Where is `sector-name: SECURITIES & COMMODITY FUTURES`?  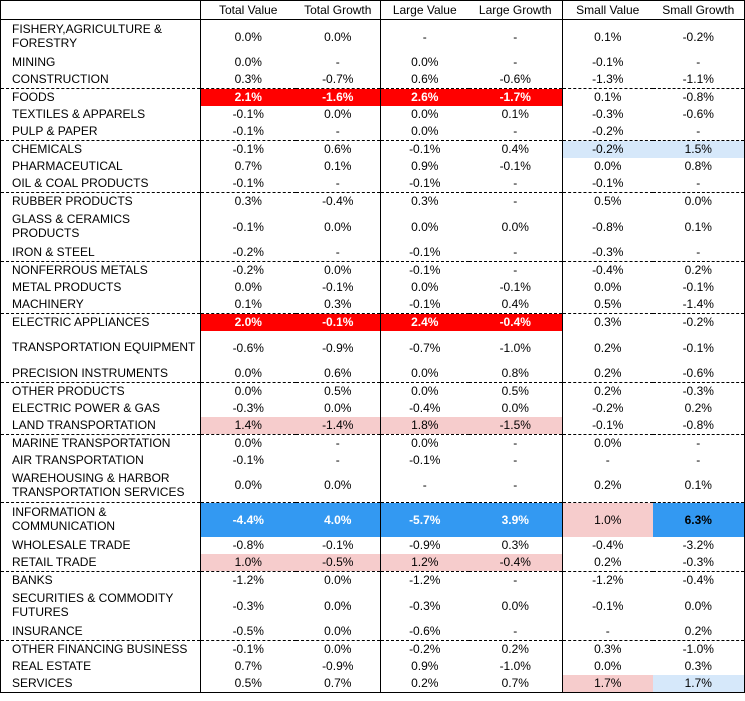 sector-name: SECURITIES & COMMODITY FUTURES is located at coordinates (100, 605).